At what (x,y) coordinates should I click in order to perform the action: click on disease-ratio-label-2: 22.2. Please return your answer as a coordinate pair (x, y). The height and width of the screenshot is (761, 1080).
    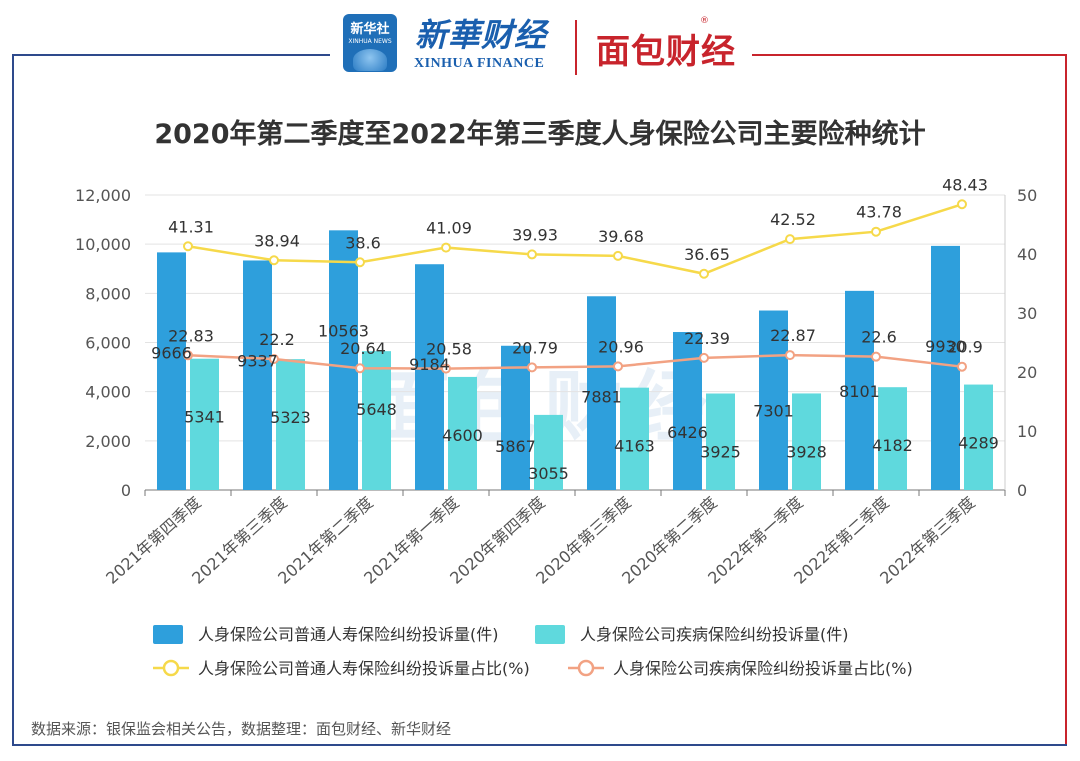
    Looking at the image, I should click on (277, 339).